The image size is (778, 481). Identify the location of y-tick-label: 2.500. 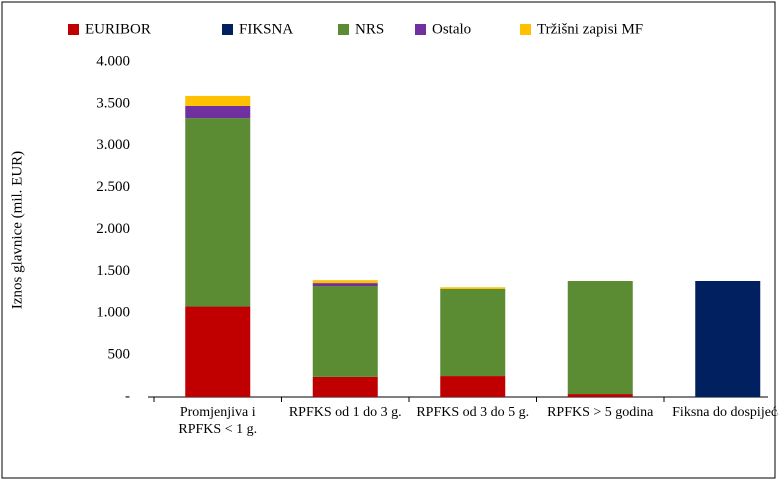
(113, 187).